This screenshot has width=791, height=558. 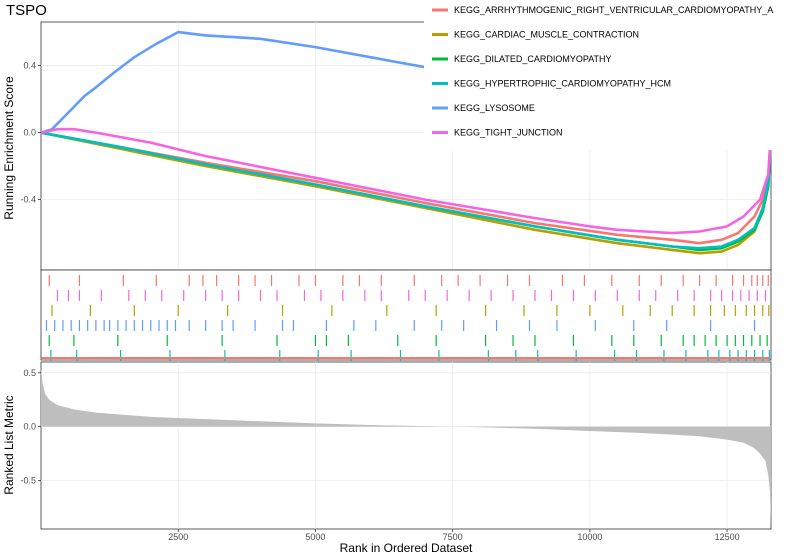 What do you see at coordinates (28, 481) in the screenshot?
I see `bottom-y-tick-label: -0.5` at bounding box center [28, 481].